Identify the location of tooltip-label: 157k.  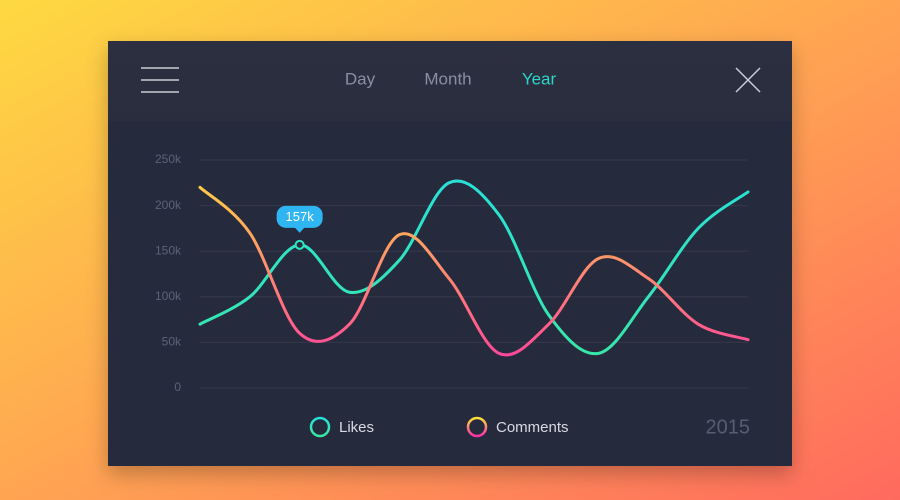
(300, 216).